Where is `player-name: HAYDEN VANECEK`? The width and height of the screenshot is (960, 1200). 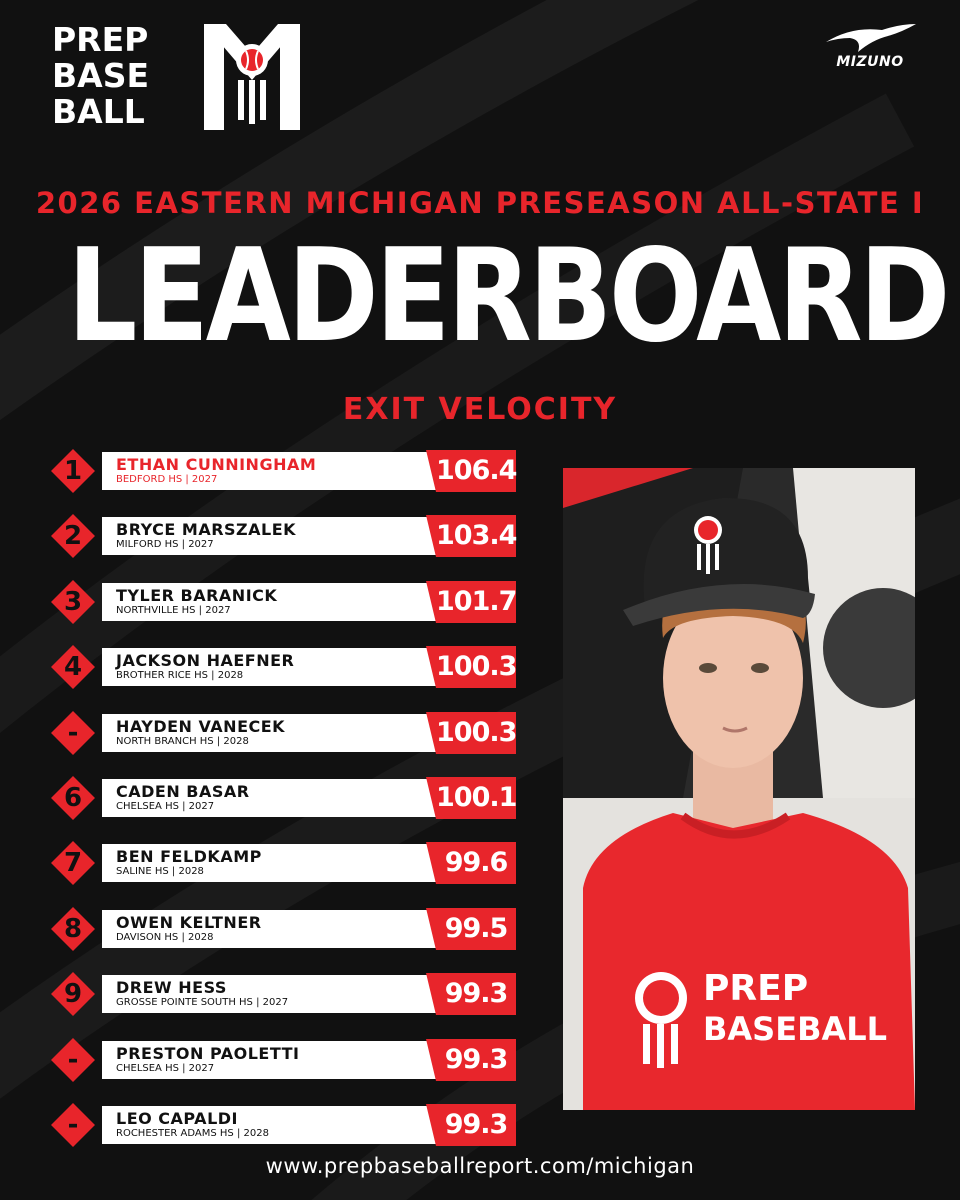
player-name: HAYDEN VANECEK is located at coordinates (201, 726).